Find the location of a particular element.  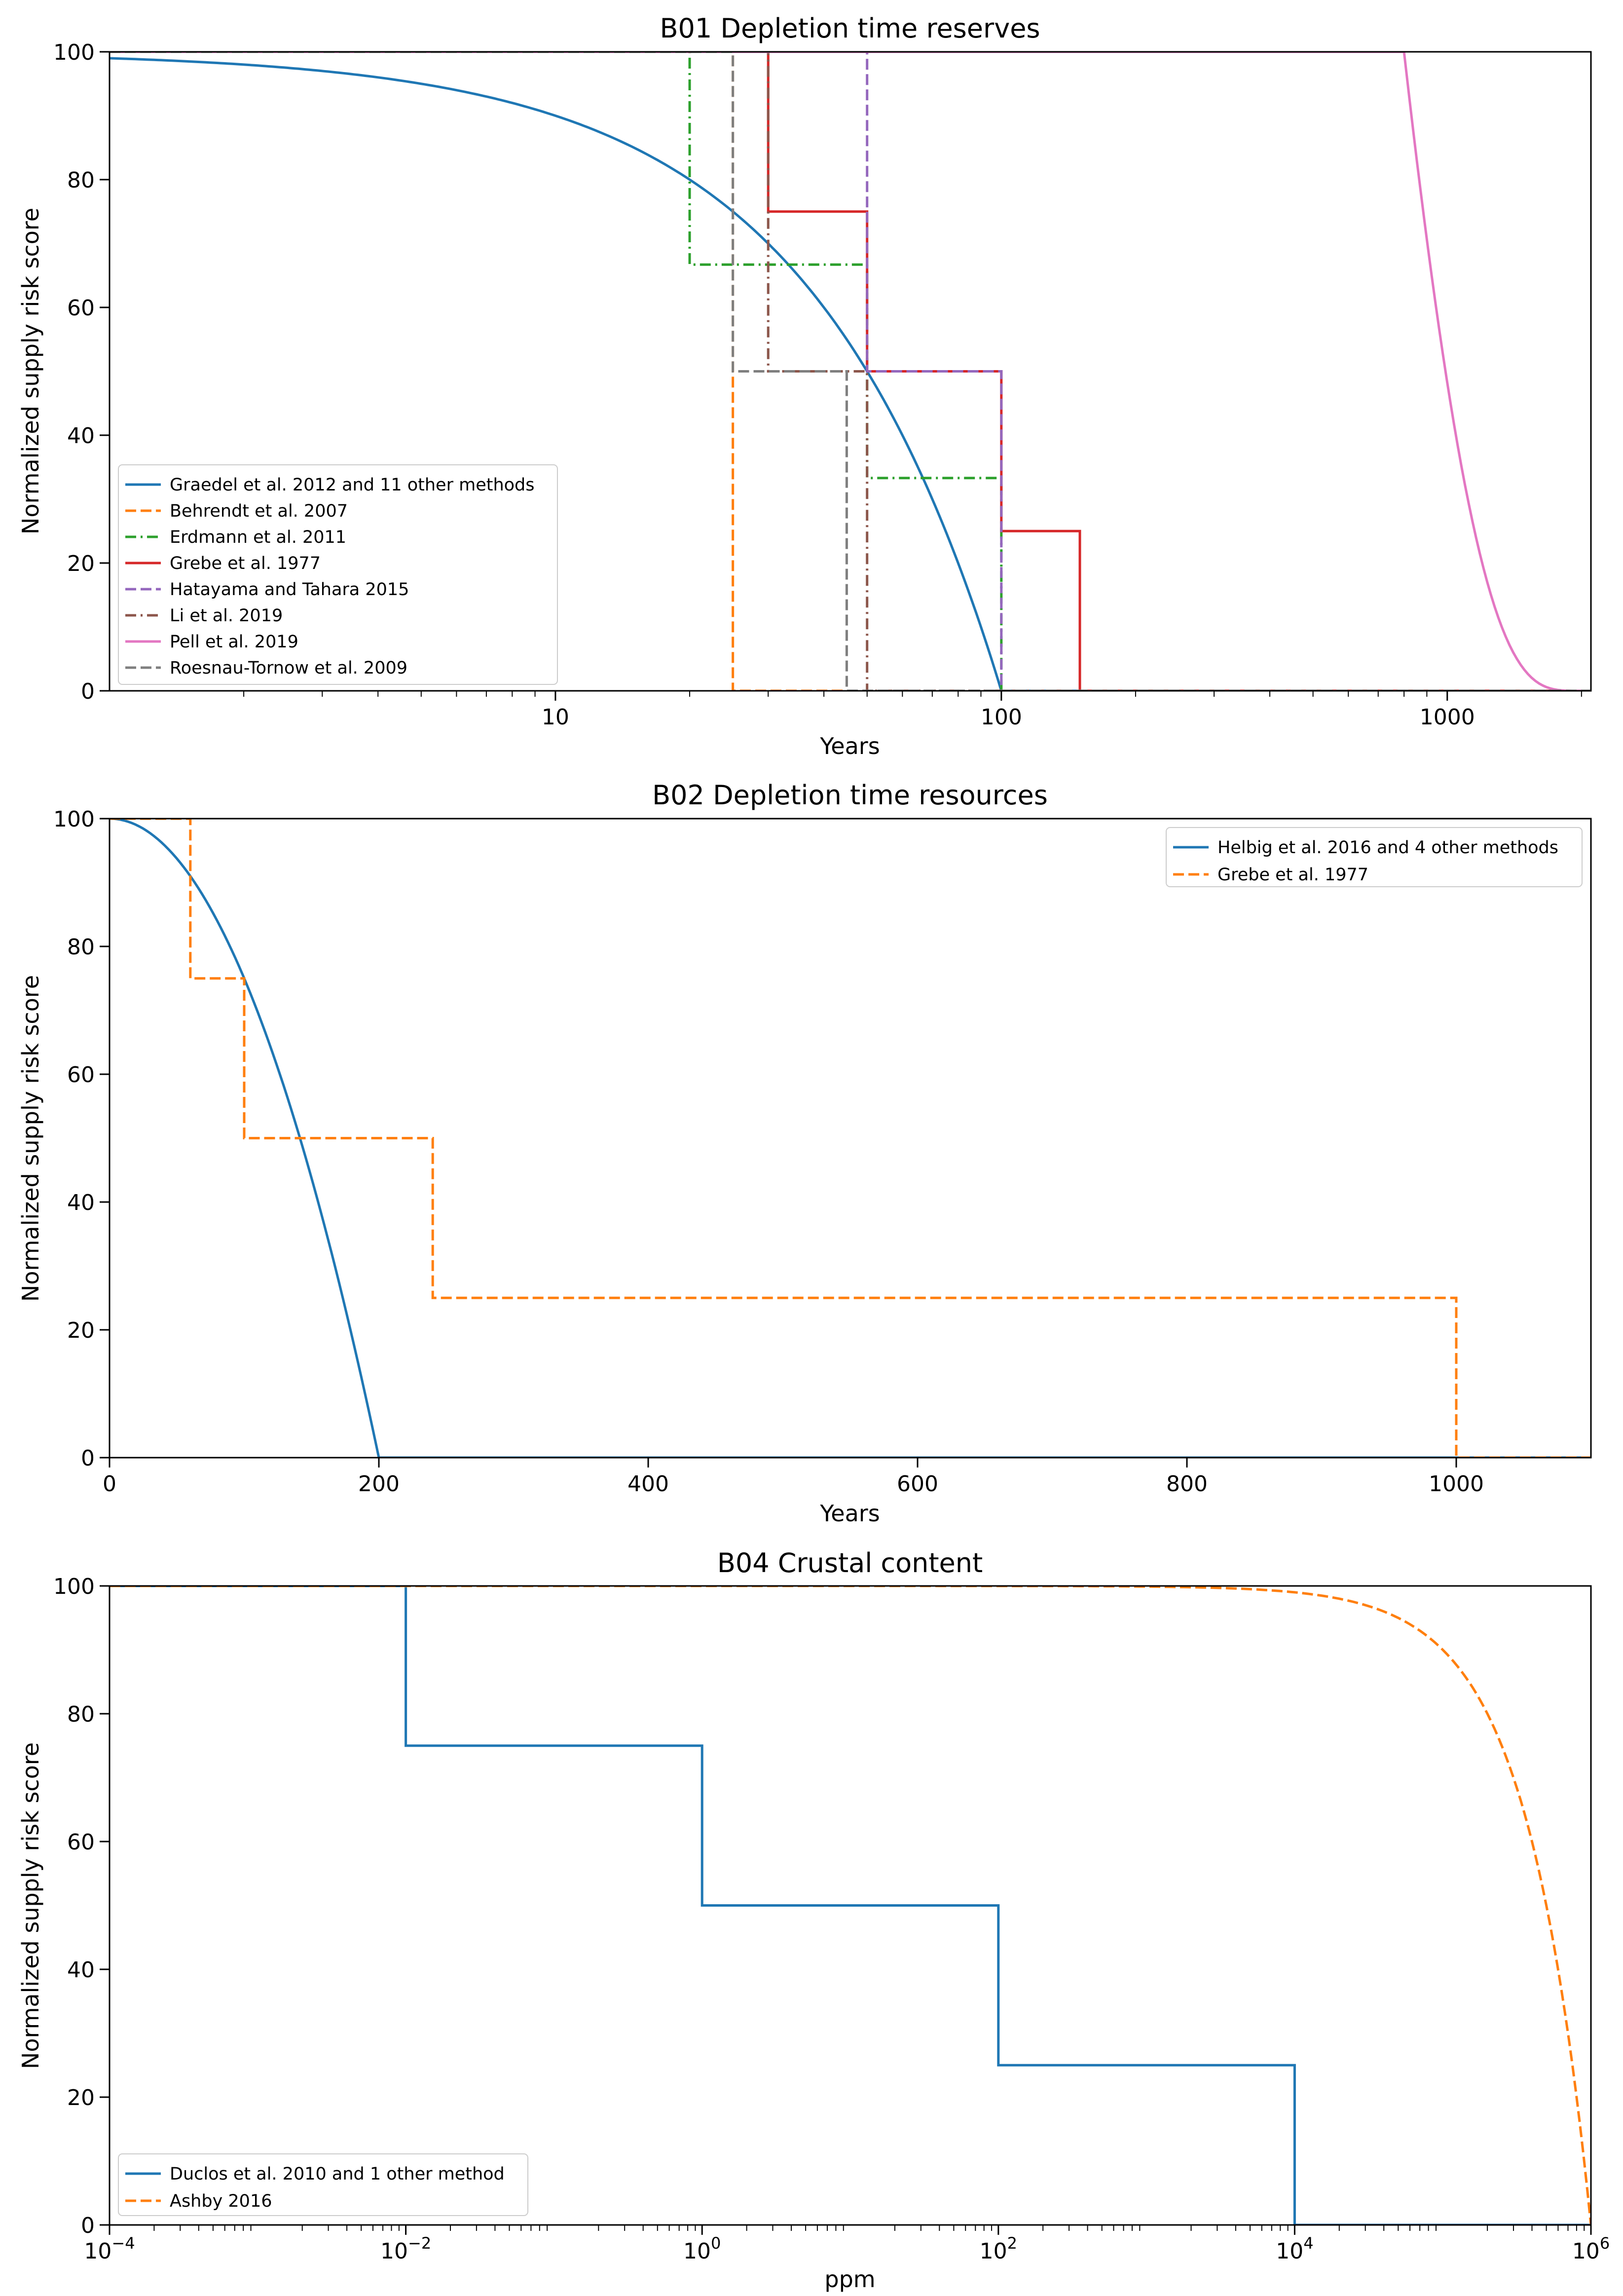

legend-item-label: Pell et al. 2019 is located at coordinates (234, 642).